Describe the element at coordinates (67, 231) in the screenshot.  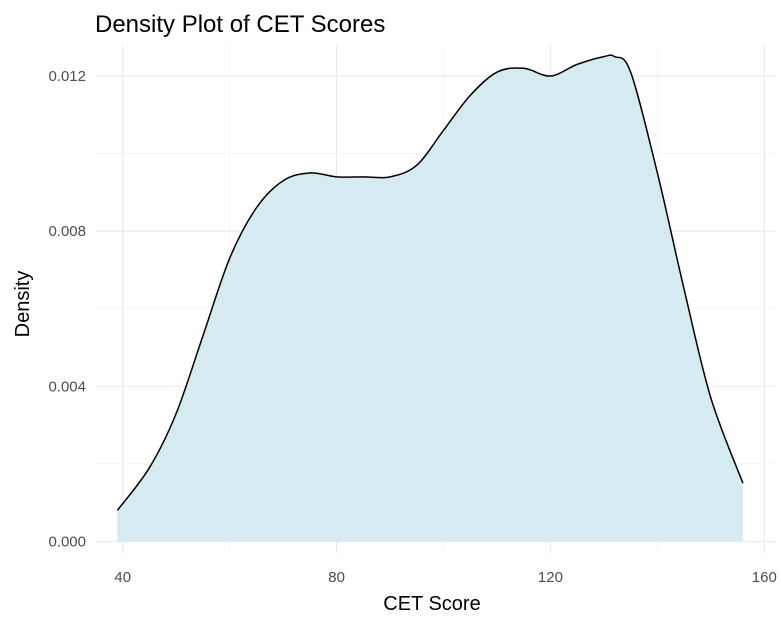
I see `y-tick-label: 0.008` at that location.